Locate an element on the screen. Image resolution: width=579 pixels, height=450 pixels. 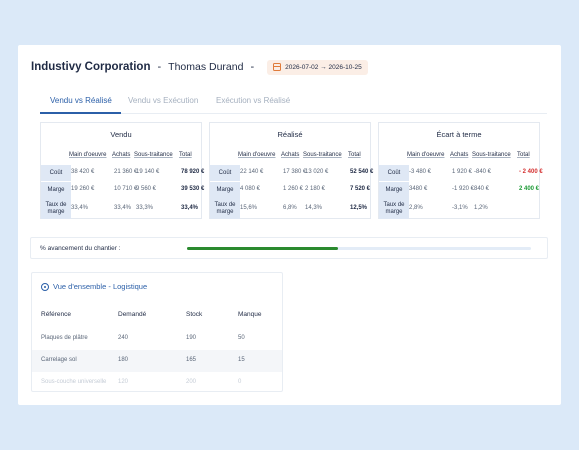
value-cell: -1 920 € is located at coordinates (463, 189).